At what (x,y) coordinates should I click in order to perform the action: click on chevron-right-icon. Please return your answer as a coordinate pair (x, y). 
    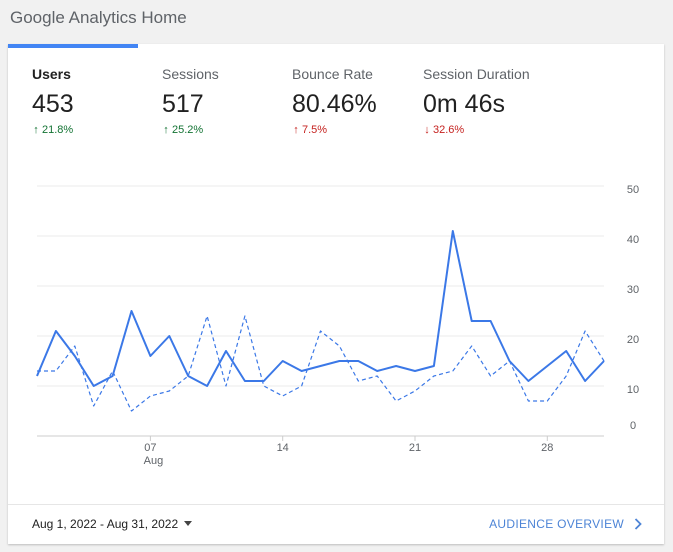
    Looking at the image, I should click on (638, 524).